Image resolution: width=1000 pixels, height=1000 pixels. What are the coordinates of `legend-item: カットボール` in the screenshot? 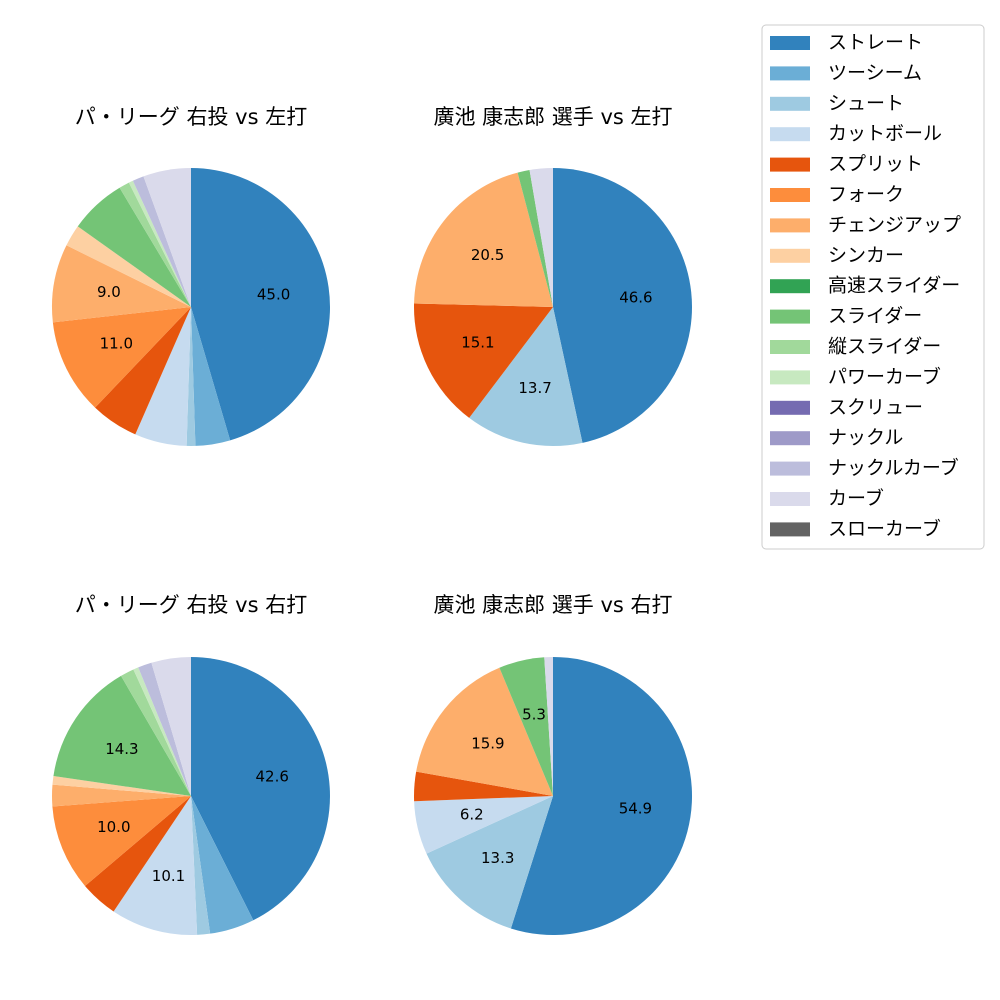 It's located at (856, 134).